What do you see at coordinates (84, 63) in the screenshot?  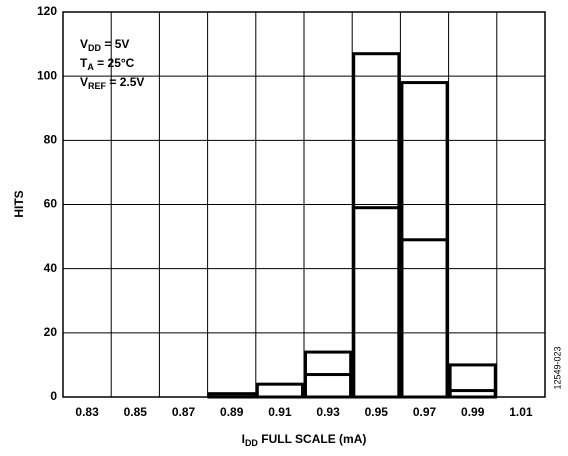 I see `annotation-main: T` at bounding box center [84, 63].